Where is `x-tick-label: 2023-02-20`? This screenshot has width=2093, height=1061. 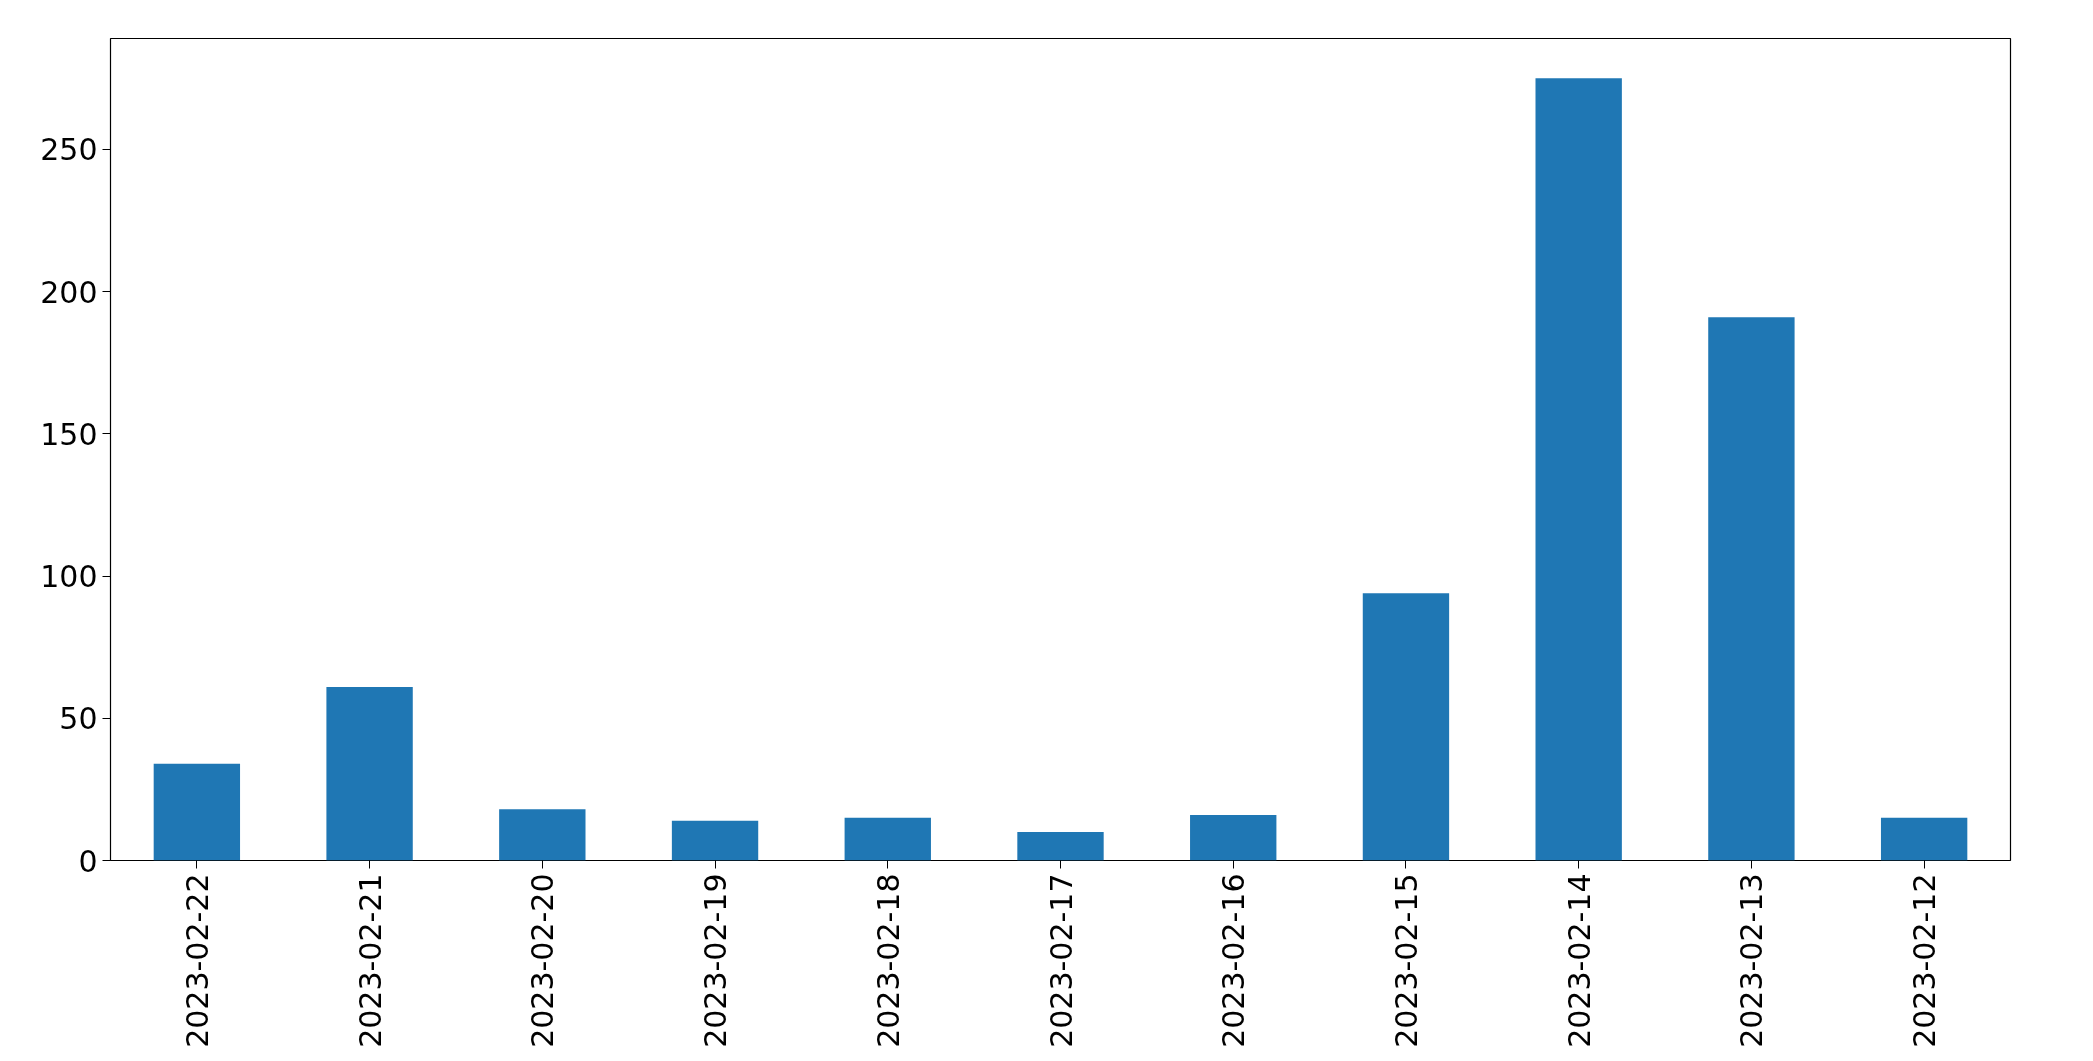
x-tick-label: 2023-02-20 is located at coordinates (543, 960).